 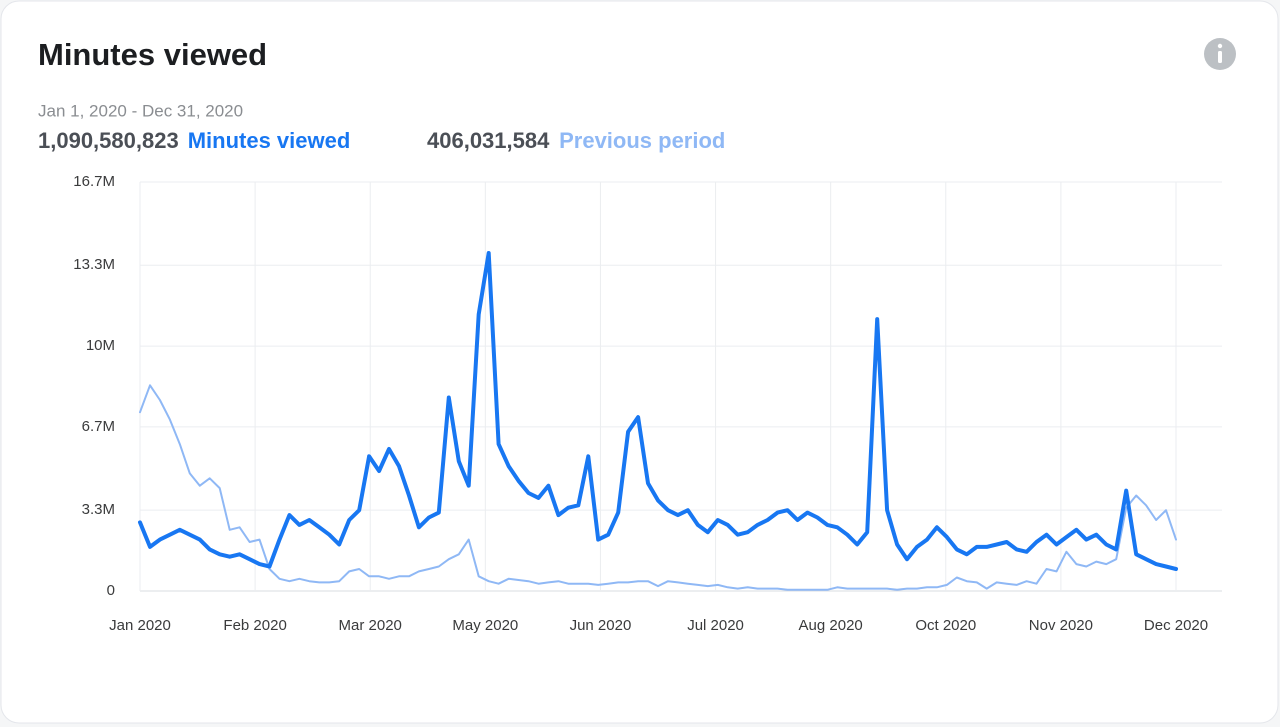 What do you see at coordinates (488, 140) in the screenshot?
I see `total-value: 406,031,584` at bounding box center [488, 140].